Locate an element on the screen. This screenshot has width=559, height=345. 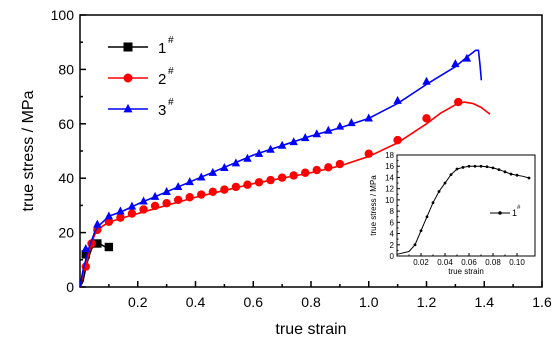
x-tick-label: 0.2 is located at coordinates (138, 302).